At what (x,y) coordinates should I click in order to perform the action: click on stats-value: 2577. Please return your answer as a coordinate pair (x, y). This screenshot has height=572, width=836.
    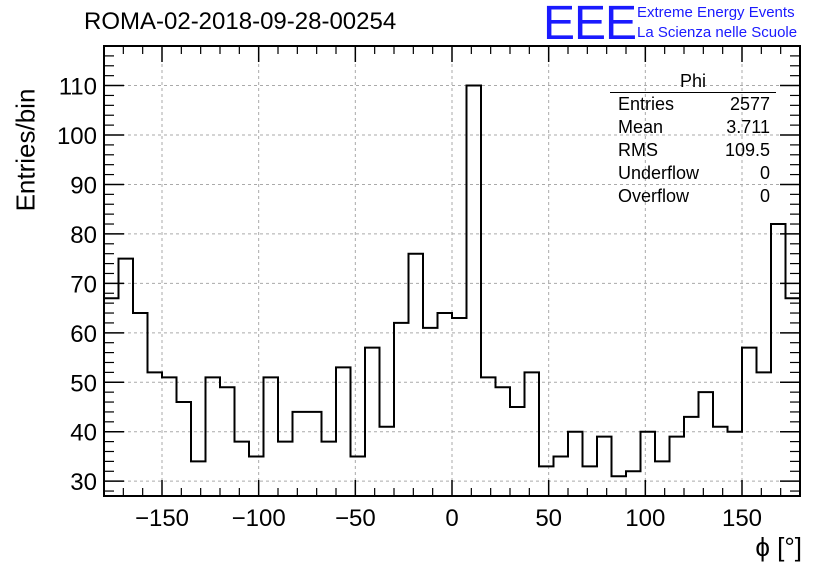
    Looking at the image, I should click on (749, 104).